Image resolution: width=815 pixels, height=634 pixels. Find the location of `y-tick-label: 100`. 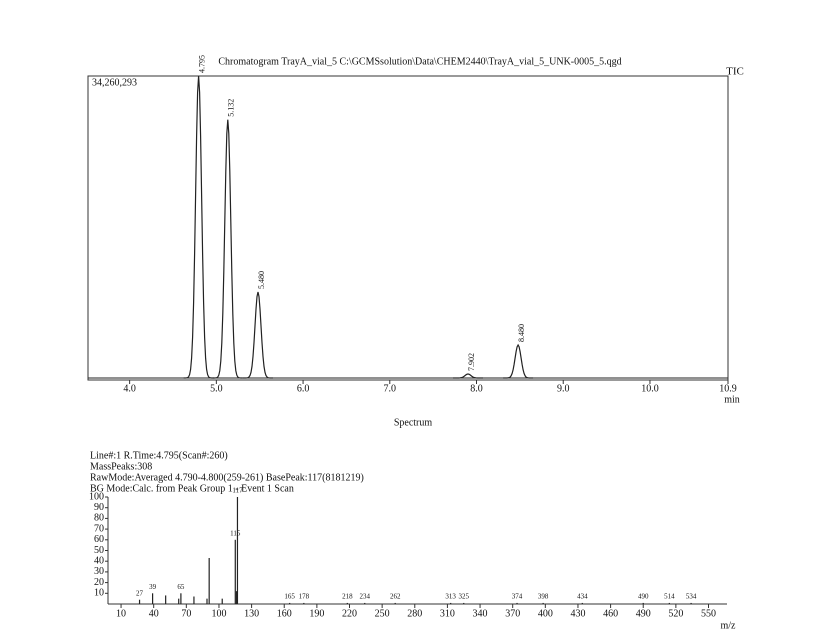

y-tick-label: 100 is located at coordinates (96, 496).